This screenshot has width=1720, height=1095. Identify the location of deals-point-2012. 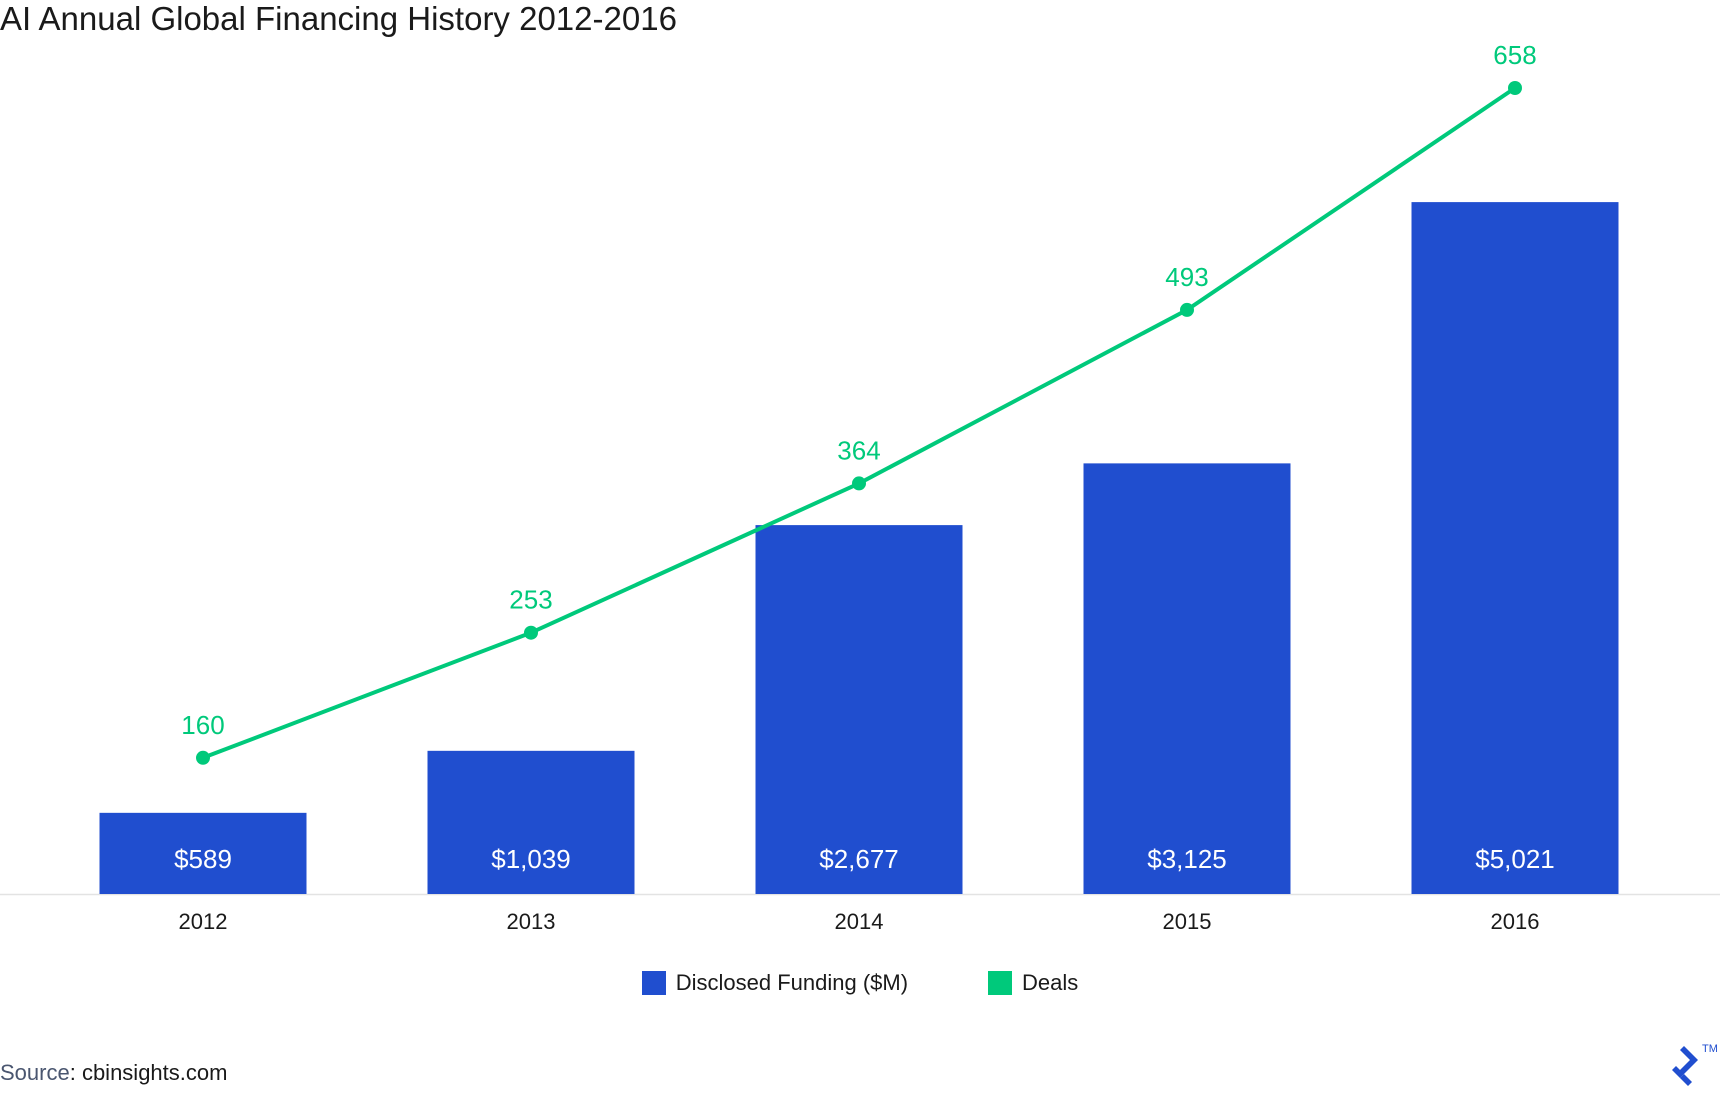
(203, 757).